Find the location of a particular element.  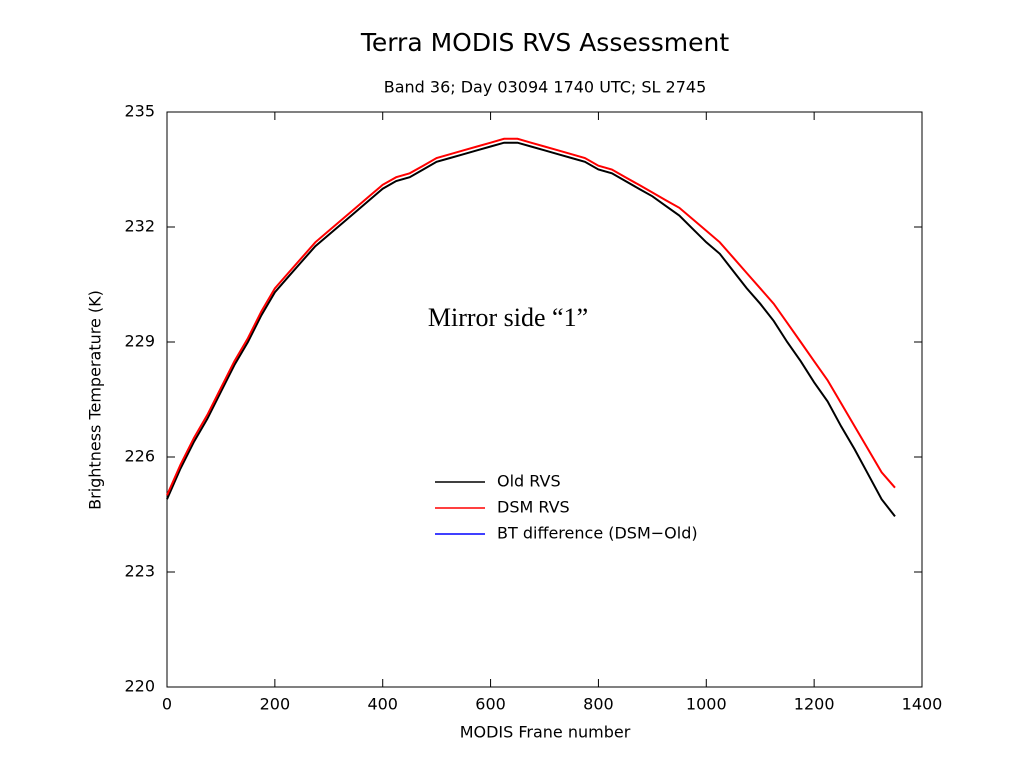

y-tick-label: 235 is located at coordinates (139, 111).